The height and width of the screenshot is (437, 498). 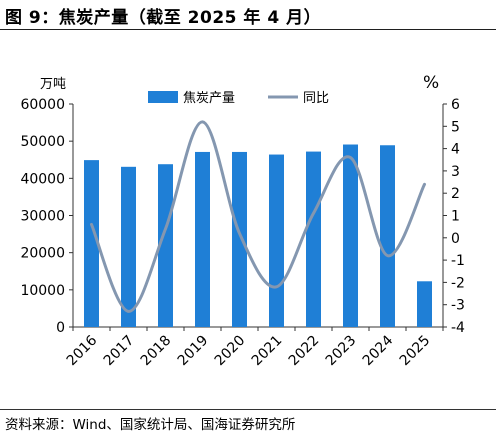 I want to click on bar-2022, so click(x=313, y=239).